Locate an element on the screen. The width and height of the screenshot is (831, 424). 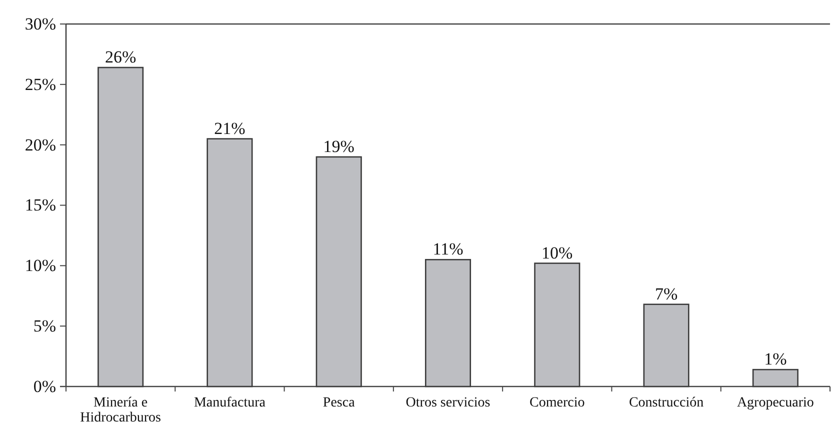
data-label: 11% is located at coordinates (448, 249).